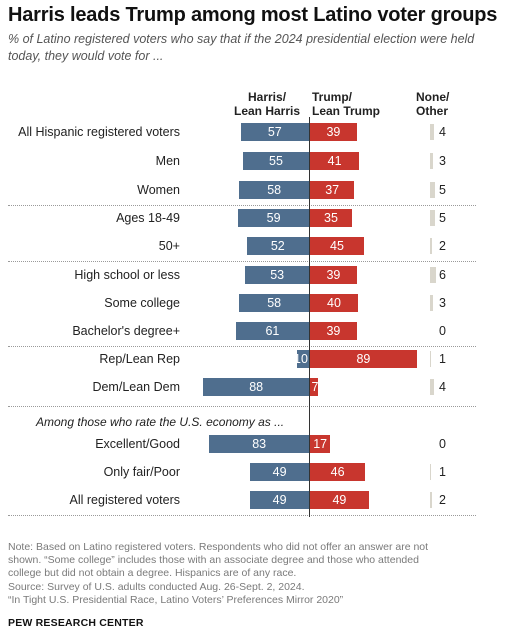 The height and width of the screenshot is (635, 505). Describe the element at coordinates (337, 472) in the screenshot. I see `trump-value: 46` at that location.